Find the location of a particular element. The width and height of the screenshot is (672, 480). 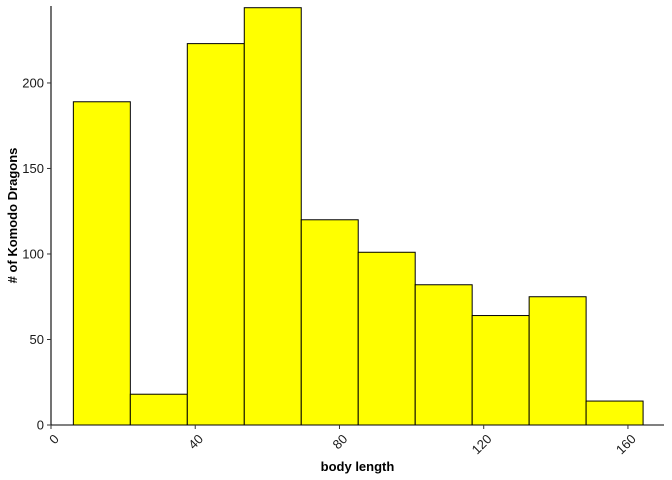

y-tick-label: 150 is located at coordinates (33, 168).